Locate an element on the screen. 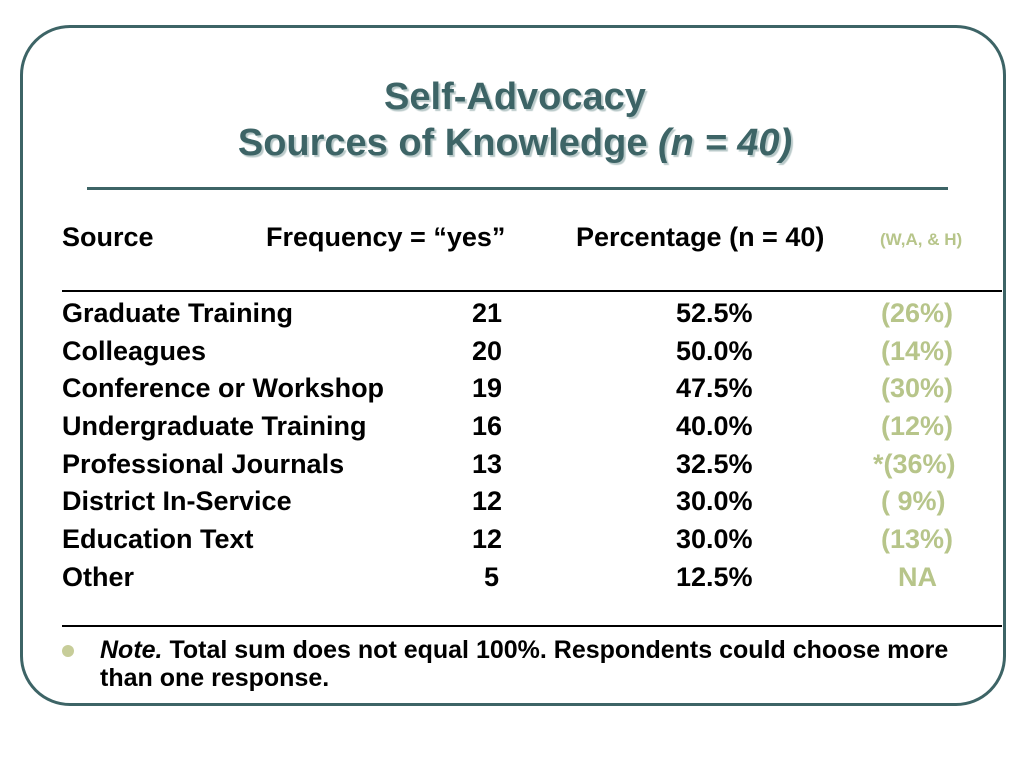 The image size is (1024, 768). header-source: Source is located at coordinates (108, 237).